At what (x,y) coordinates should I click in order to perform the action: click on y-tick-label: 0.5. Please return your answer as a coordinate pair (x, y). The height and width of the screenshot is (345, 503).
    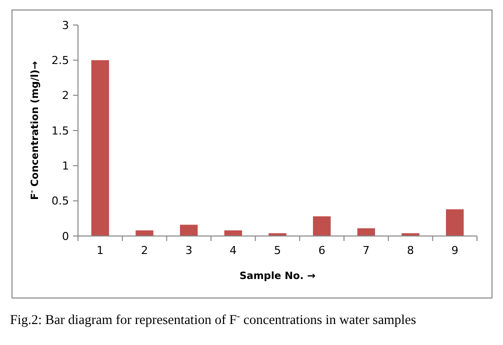
    Looking at the image, I should click on (60, 201).